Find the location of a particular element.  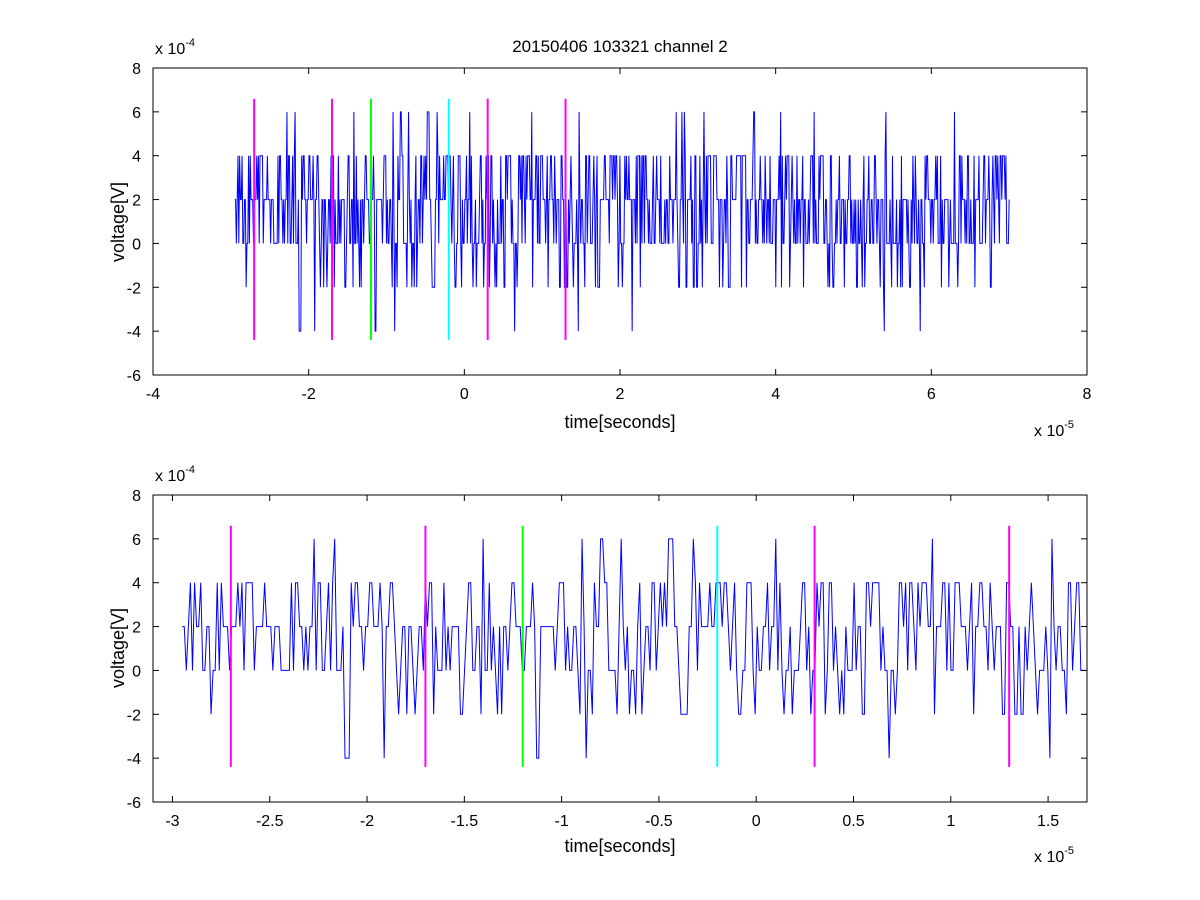

bottom-x-tick-label: 0 is located at coordinates (756, 821).